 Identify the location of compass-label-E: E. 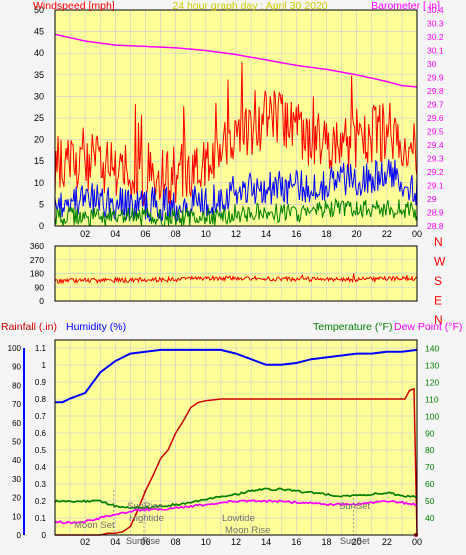
(438, 301).